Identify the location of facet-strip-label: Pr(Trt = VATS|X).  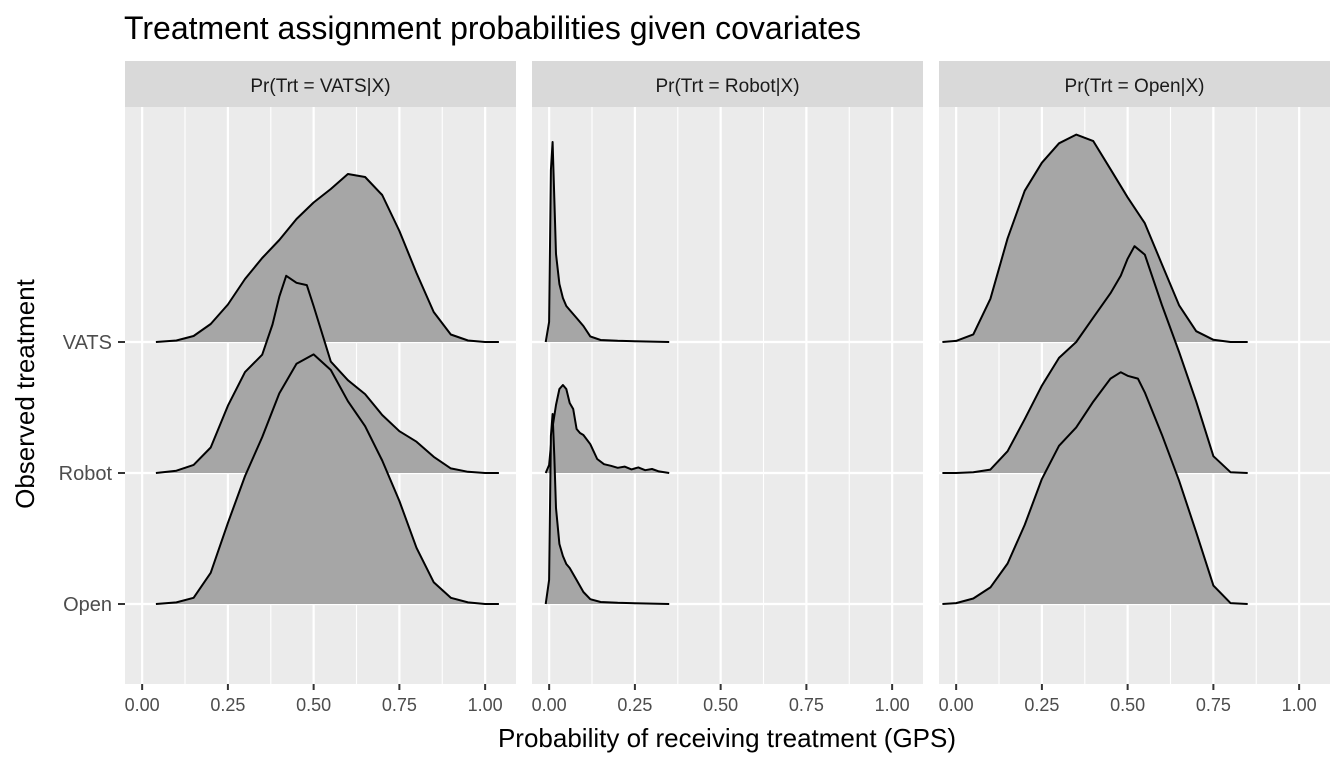
(320, 86).